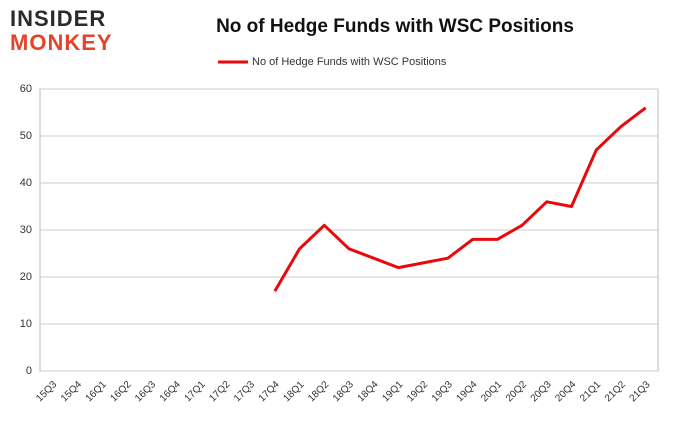 Image resolution: width=678 pixels, height=436 pixels. What do you see at coordinates (58, 18) in the screenshot?
I see `logo-top: INSIDER` at bounding box center [58, 18].